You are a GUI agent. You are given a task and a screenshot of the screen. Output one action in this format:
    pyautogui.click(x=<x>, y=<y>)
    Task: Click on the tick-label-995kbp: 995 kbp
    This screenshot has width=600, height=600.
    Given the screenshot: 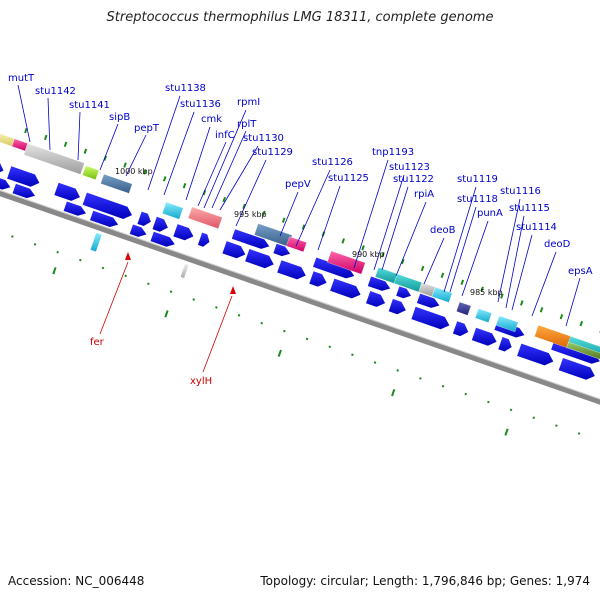 What is the action you would take?
    pyautogui.click(x=250, y=214)
    